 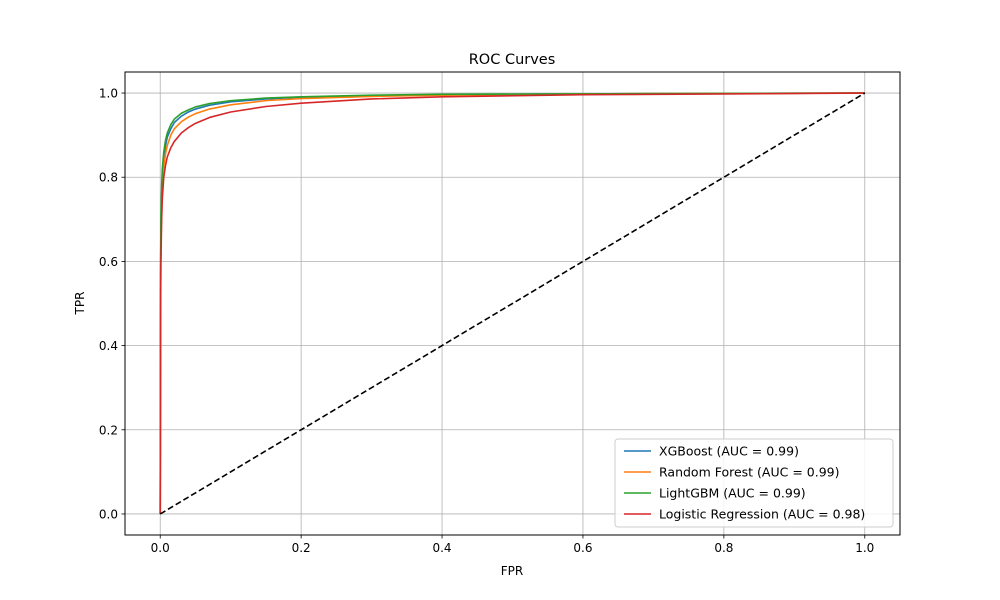 What do you see at coordinates (108, 430) in the screenshot?
I see `y-tick-label: 0.2` at bounding box center [108, 430].